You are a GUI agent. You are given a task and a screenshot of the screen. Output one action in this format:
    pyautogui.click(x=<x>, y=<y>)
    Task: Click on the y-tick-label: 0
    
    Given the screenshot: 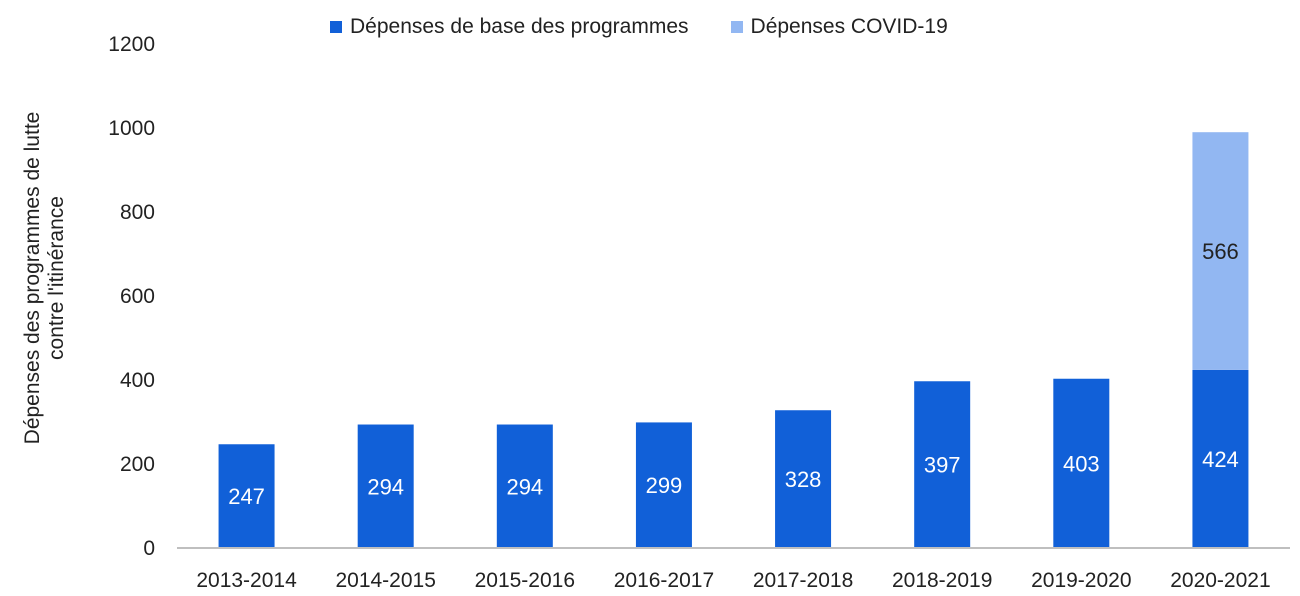 What is the action you would take?
    pyautogui.click(x=149, y=548)
    